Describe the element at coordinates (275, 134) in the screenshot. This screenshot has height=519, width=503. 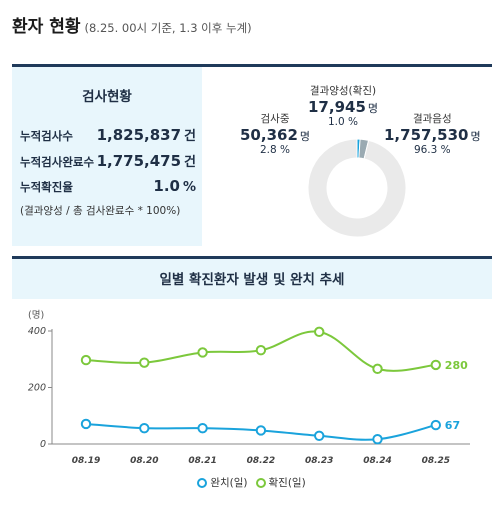
I see `donut-label-testing: 검사중 50,362 명 2.8 %` at that location.